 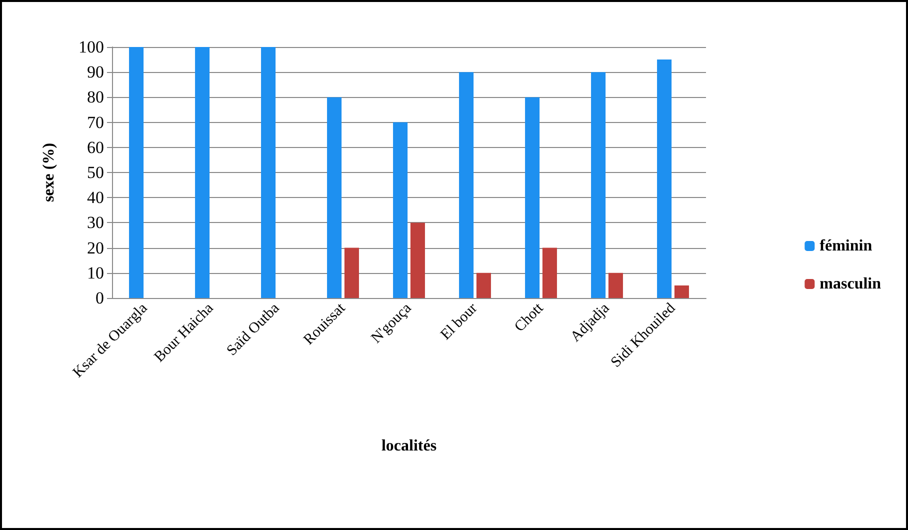 What do you see at coordinates (95, 248) in the screenshot?
I see `y-tick-label: 20` at bounding box center [95, 248].